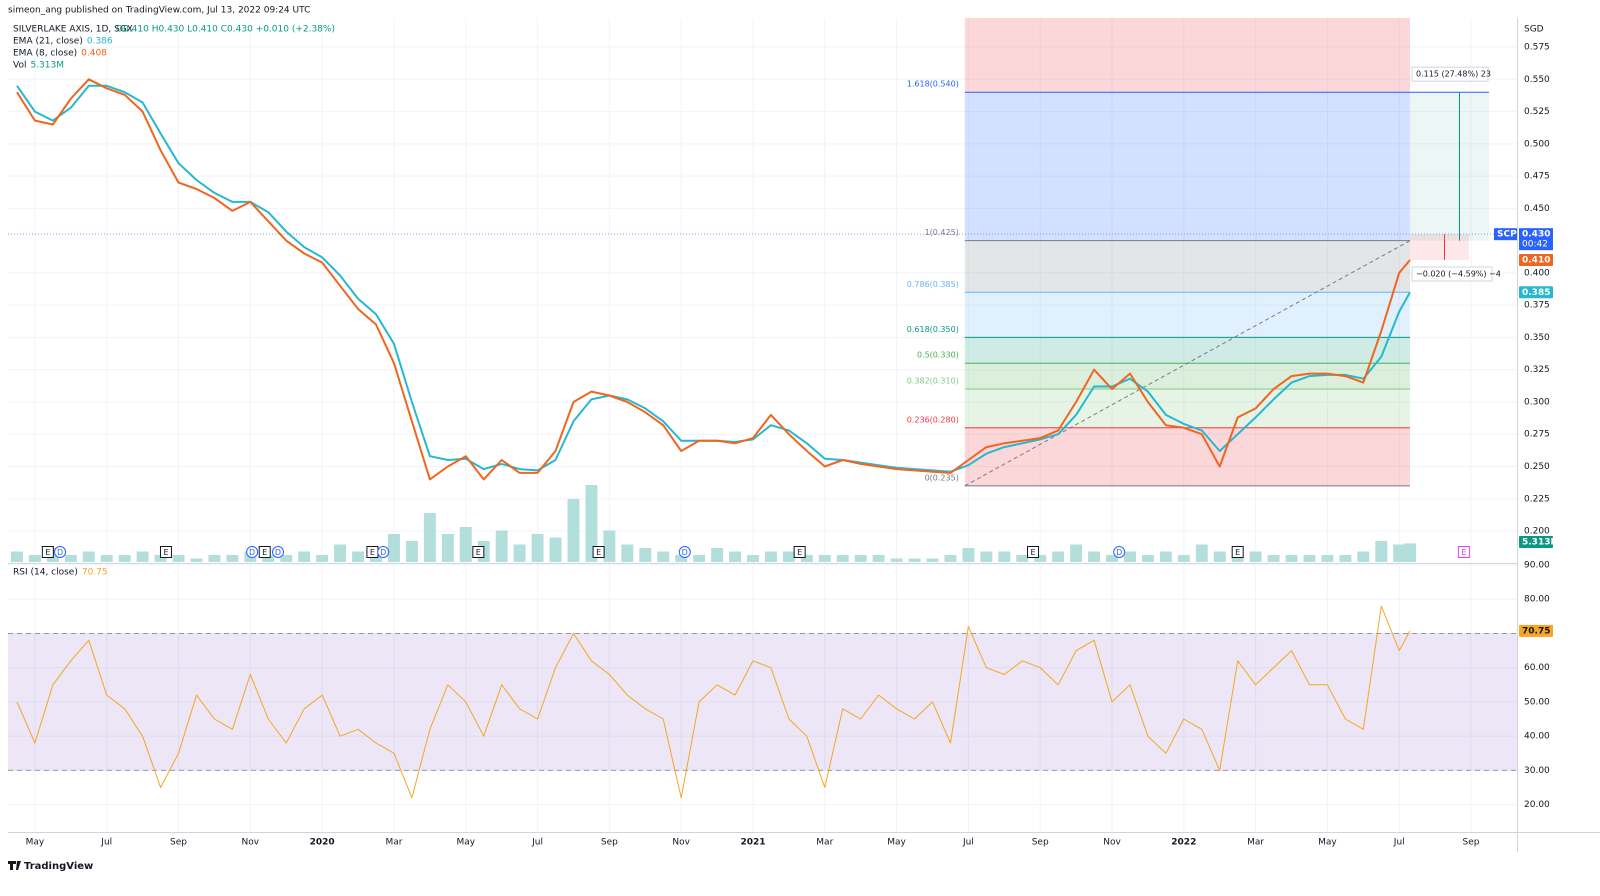  Describe the element at coordinates (1536, 630) in the screenshot. I see `rsi-badge-bg` at that location.